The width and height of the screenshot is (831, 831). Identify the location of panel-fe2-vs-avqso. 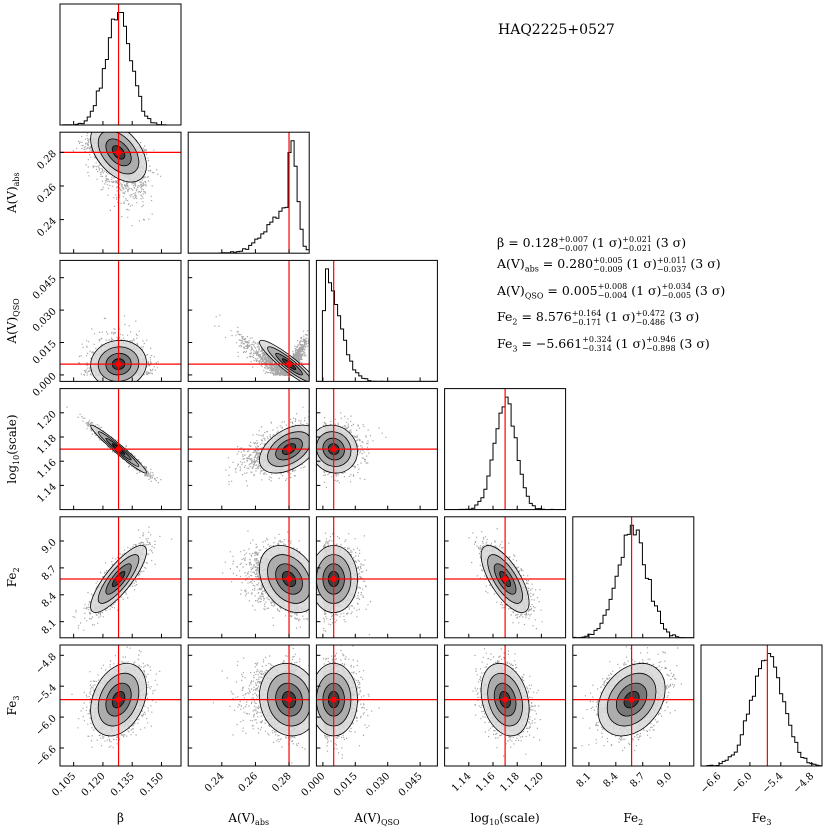
(376, 577).